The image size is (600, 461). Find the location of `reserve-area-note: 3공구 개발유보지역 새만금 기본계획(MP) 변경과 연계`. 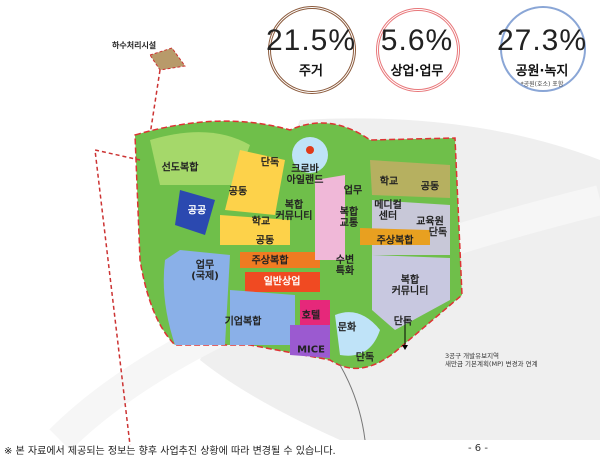

reserve-area-note: 3공구 개발유보지역 새만금 기본계획(MP) 변경과 연계 is located at coordinates (491, 360).